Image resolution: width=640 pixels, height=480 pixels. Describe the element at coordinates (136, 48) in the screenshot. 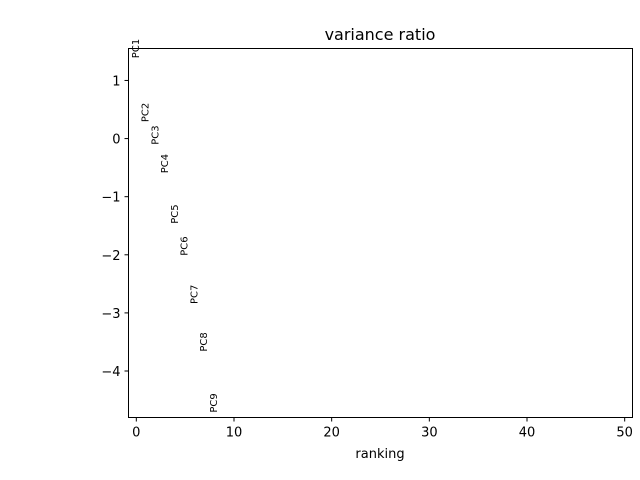

I see `pc-point-label: PC1` at that location.